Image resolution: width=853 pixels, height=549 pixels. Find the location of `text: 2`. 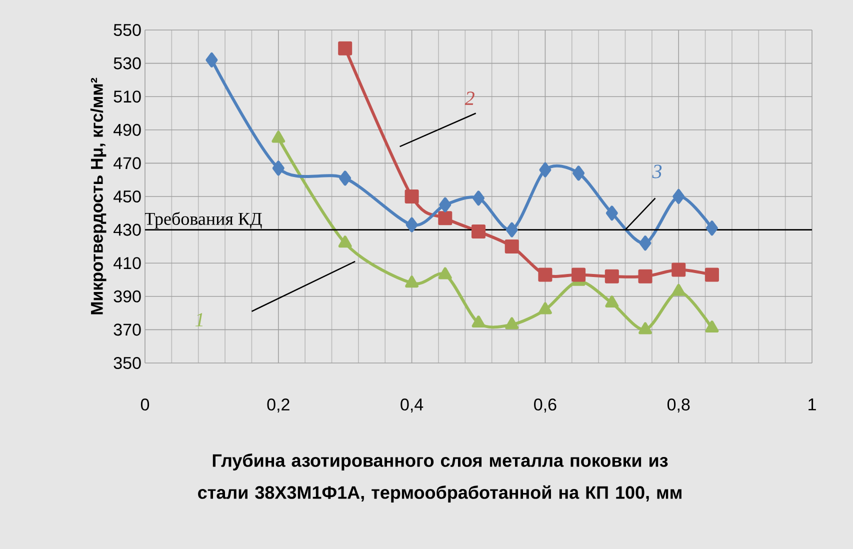

text: 2 is located at coordinates (469, 98).